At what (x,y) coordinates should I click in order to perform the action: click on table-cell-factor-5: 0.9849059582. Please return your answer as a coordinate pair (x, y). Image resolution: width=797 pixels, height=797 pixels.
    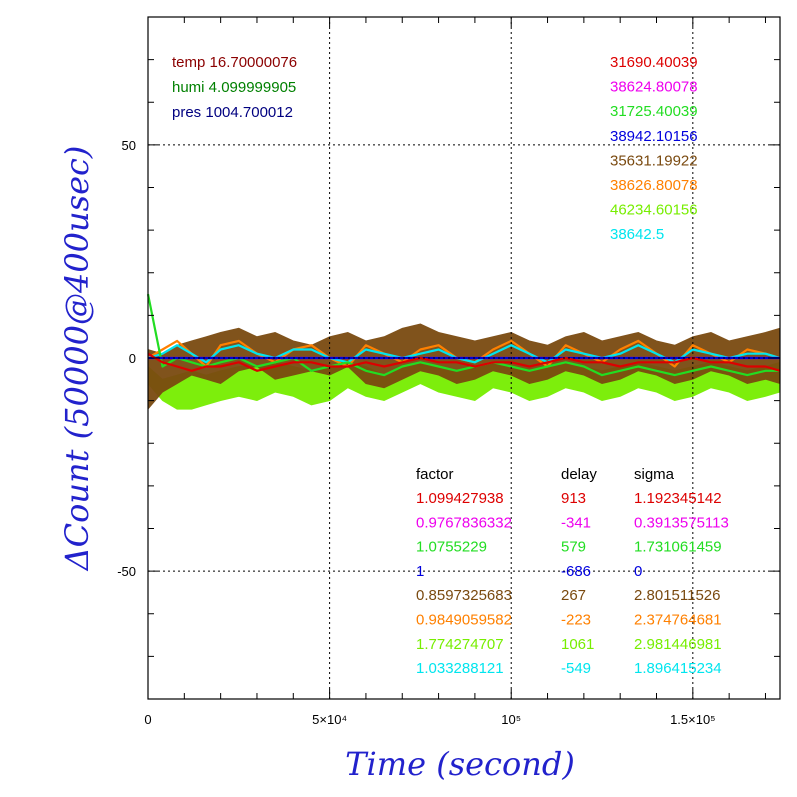
    Looking at the image, I should click on (464, 620).